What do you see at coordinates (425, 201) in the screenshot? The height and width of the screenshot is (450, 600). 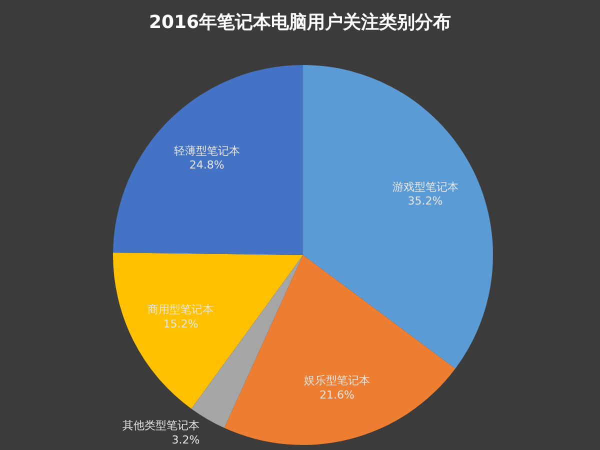 I see `data-label: 35.2%` at bounding box center [425, 201].